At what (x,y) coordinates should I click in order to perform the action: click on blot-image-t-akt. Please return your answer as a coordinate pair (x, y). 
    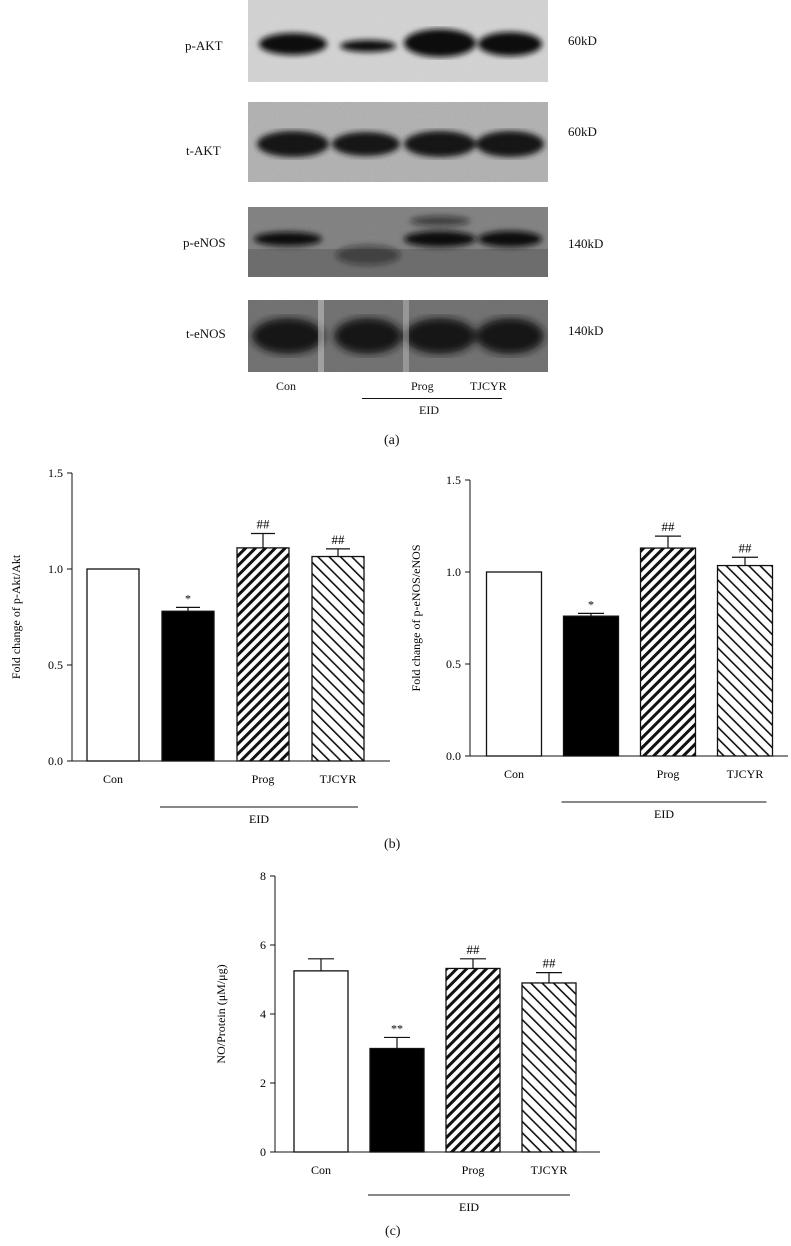
    Looking at the image, I should click on (398, 142).